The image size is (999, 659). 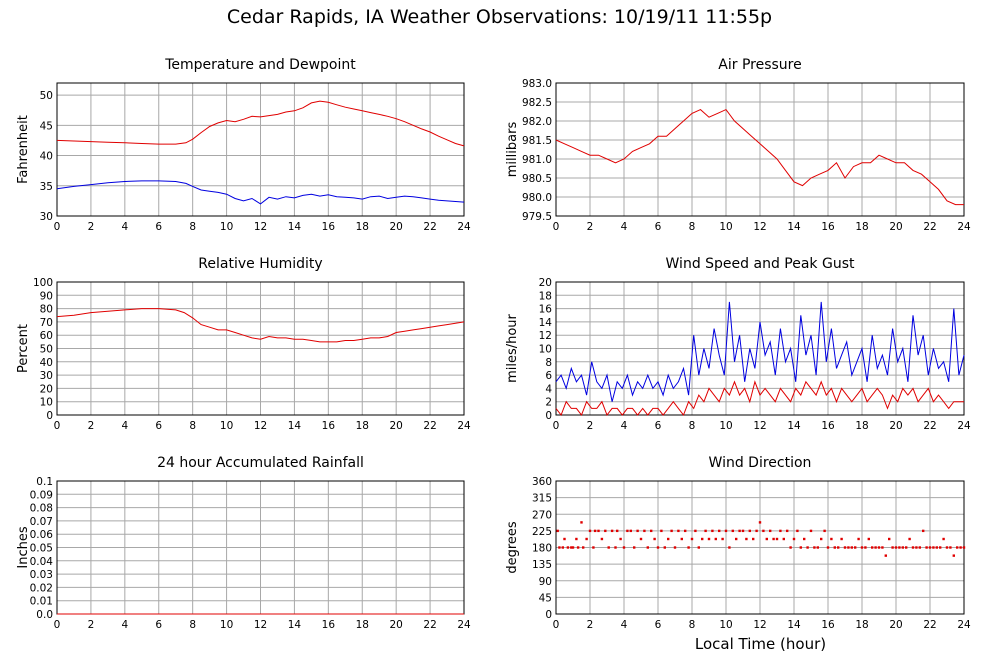 I want to click on y-tick-label: 980.0, so click(x=537, y=198).